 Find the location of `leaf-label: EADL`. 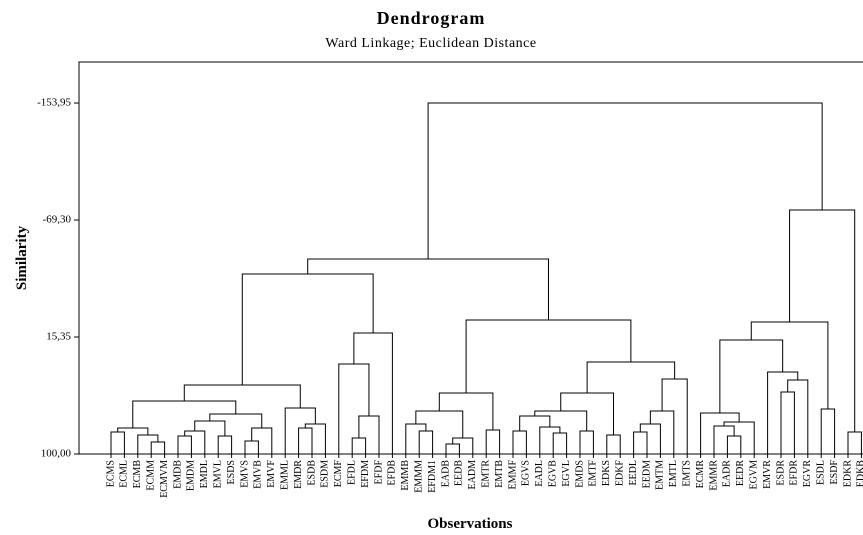

leaf-label: EADL is located at coordinates (539, 473).